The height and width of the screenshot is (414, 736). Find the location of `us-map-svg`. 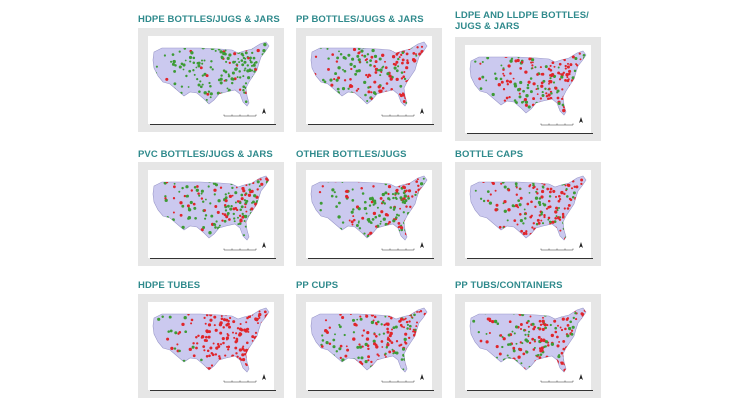

us-map-svg is located at coordinates (528, 213).